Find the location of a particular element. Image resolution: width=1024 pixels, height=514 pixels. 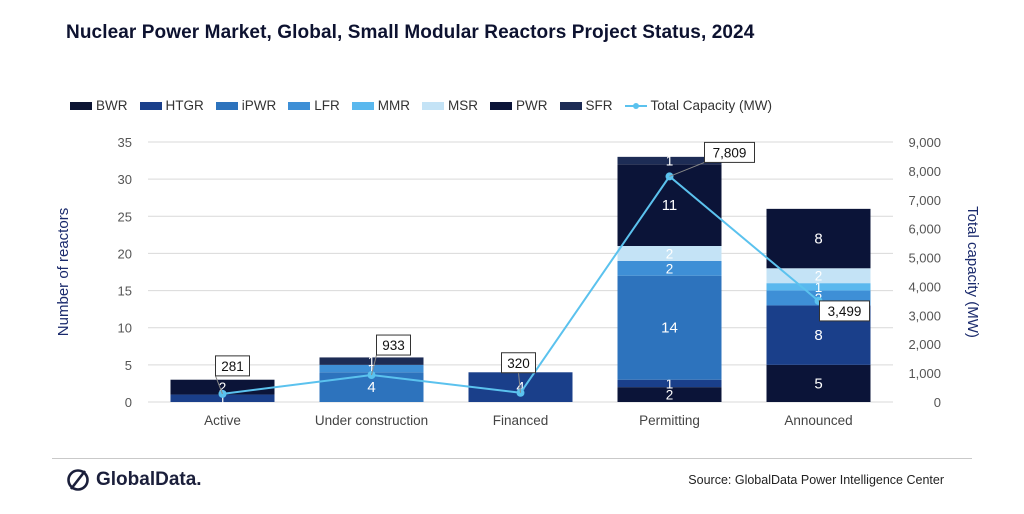

x-tick-label: Under construction is located at coordinates (371, 420).